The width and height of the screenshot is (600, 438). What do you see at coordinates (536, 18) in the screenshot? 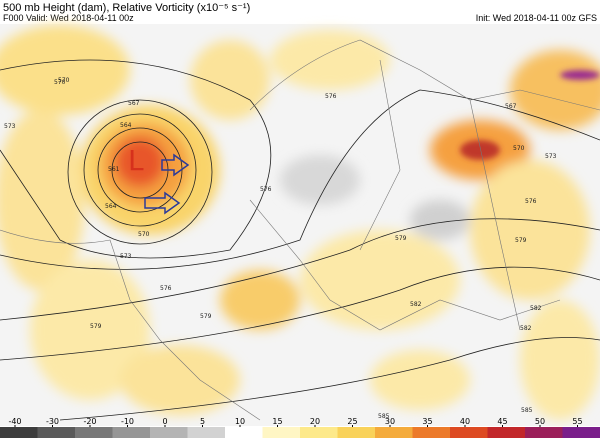
I see `init-time: Init: Wed 2018-04-11 00z GFS` at bounding box center [536, 18].